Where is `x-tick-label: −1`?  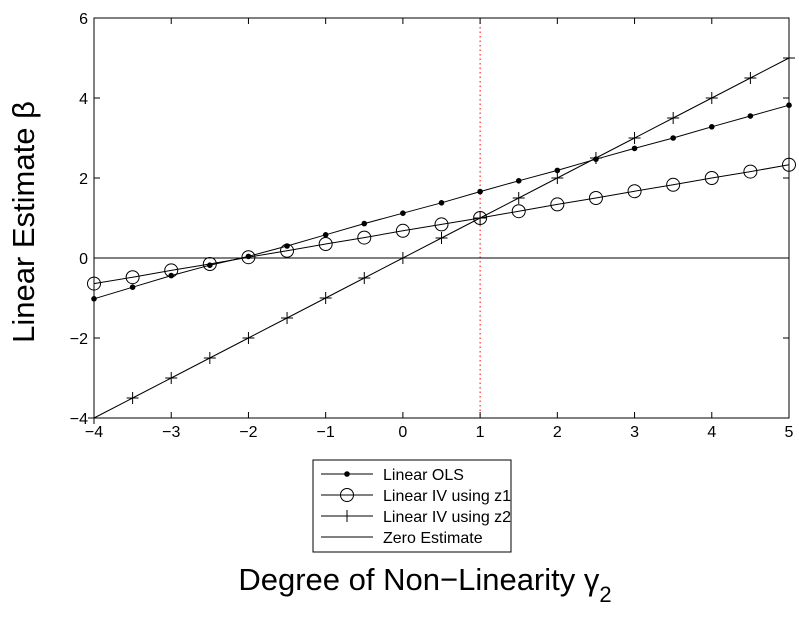 x-tick-label: −1 is located at coordinates (326, 432).